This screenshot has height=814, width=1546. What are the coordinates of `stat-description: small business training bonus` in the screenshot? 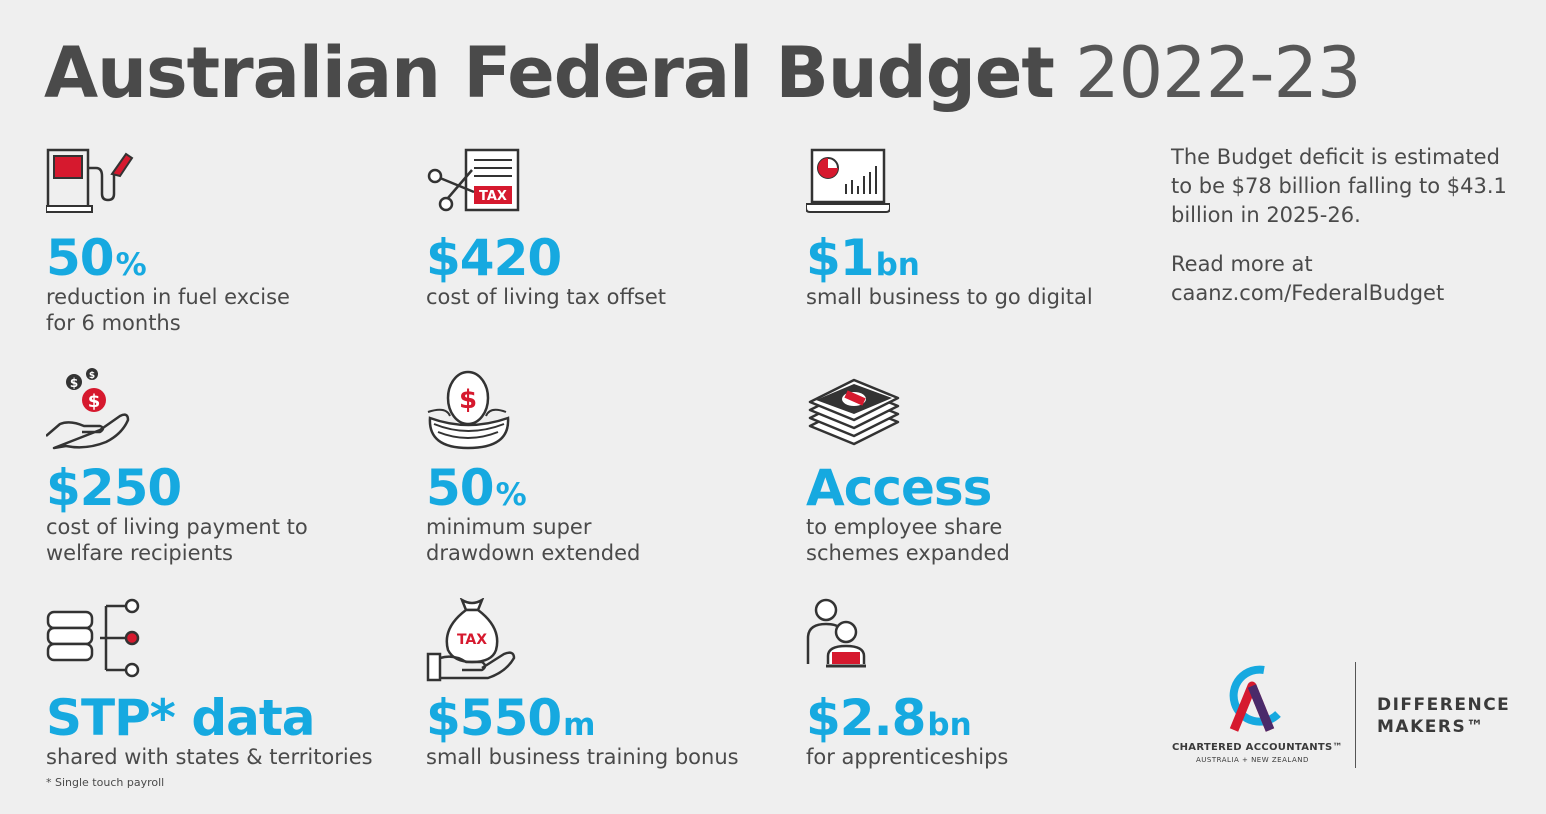 It's located at (582, 757).